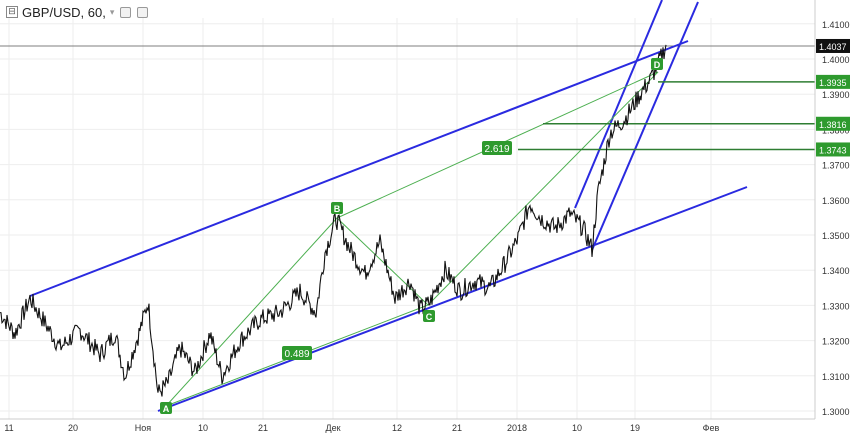 This screenshot has height=434, width=850. I want to click on pattern-point-d, so click(657, 64).